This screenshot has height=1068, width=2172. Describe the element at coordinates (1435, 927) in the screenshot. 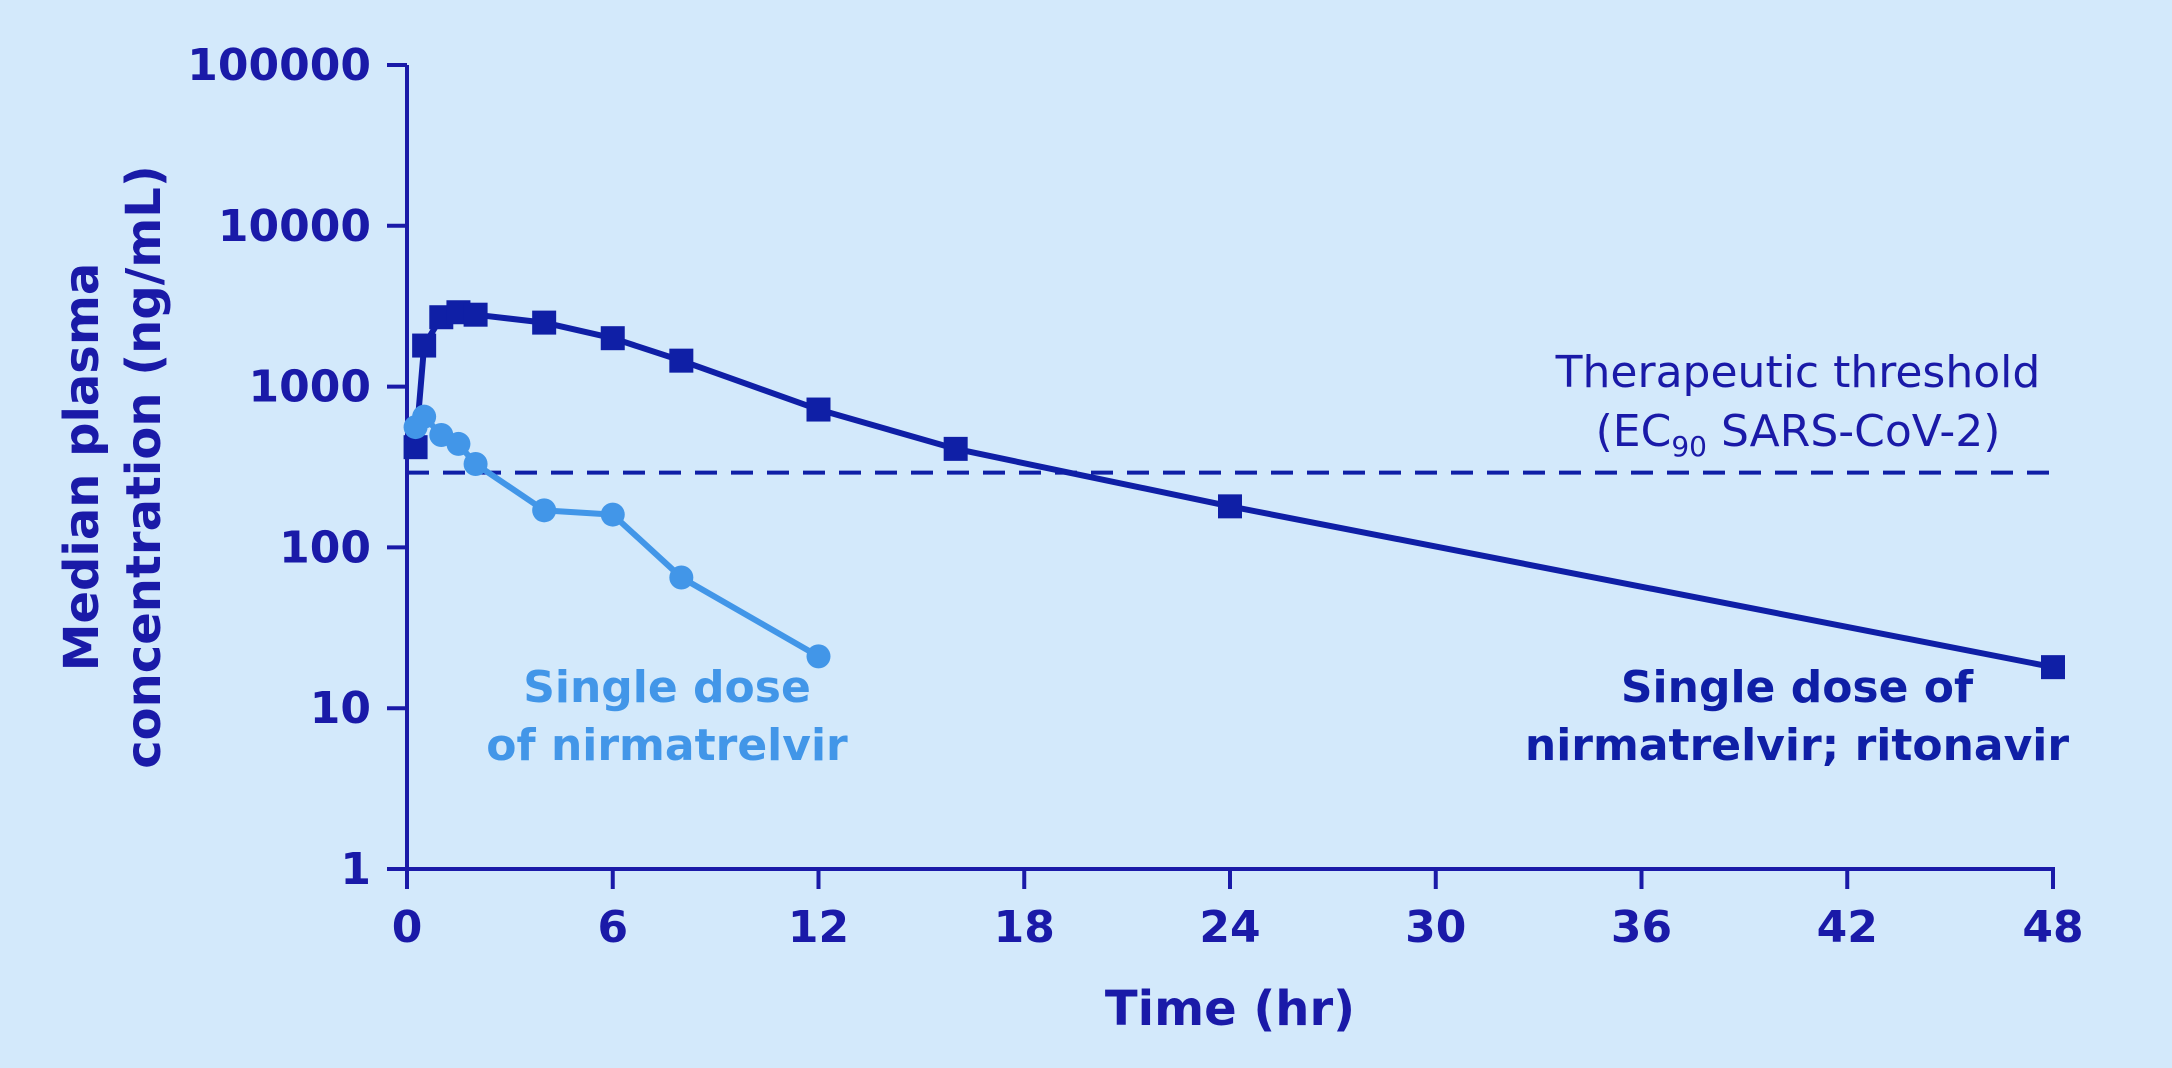

I see `x-tick-label: 30` at that location.